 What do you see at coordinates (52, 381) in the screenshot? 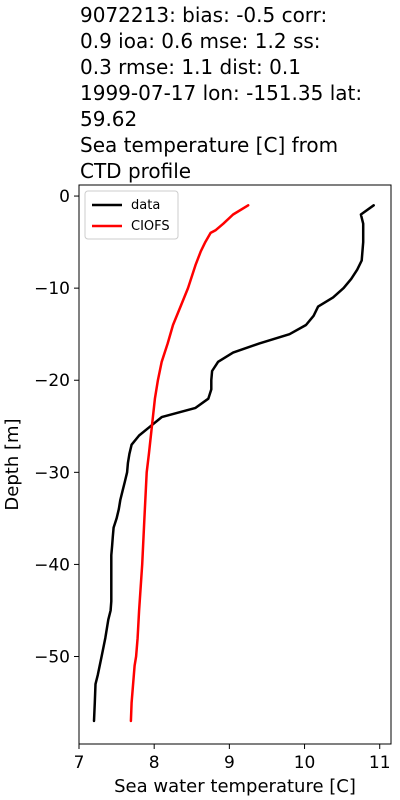
I see `y-tick-label: −20` at bounding box center [52, 381].